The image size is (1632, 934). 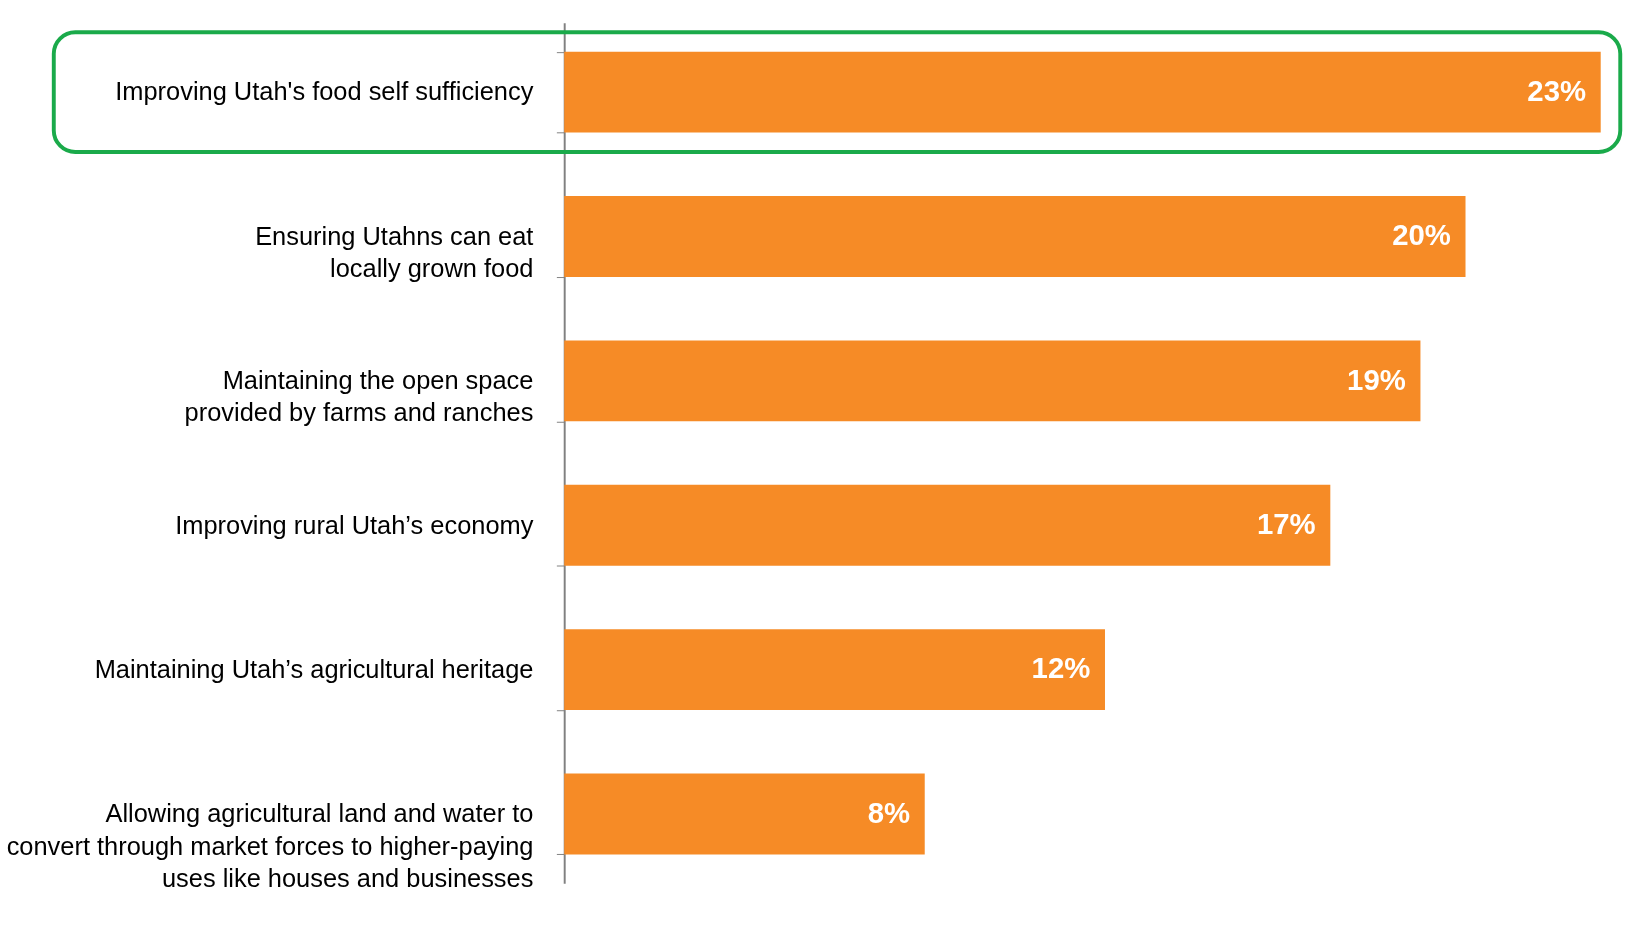 What do you see at coordinates (889, 812) in the screenshot?
I see `data-label: 8%` at bounding box center [889, 812].